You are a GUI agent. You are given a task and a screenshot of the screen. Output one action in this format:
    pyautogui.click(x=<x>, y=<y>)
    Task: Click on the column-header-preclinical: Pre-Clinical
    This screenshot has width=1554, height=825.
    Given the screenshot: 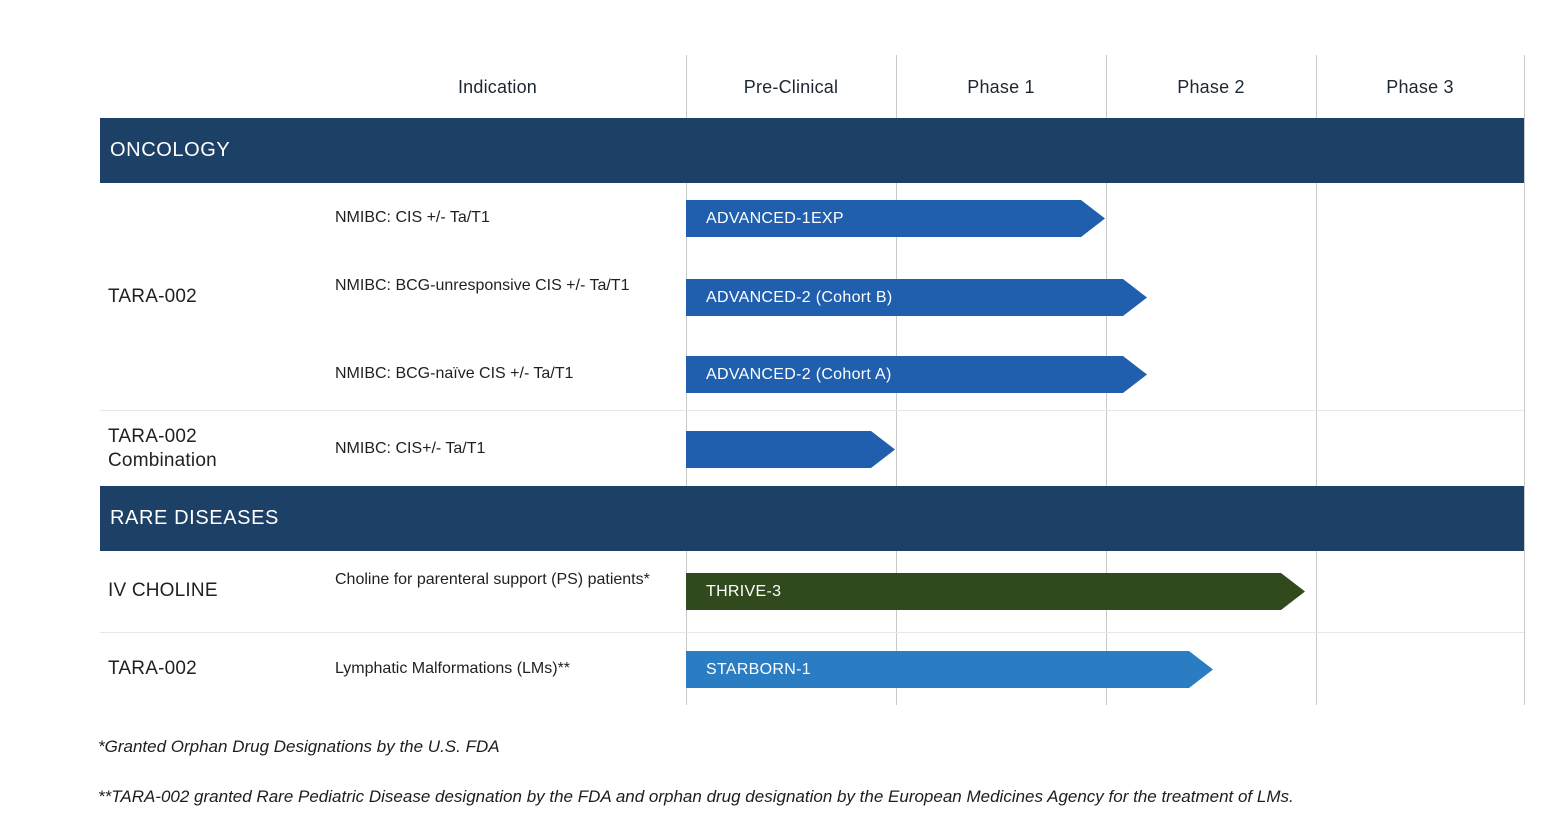 What is the action you would take?
    pyautogui.click(x=791, y=87)
    